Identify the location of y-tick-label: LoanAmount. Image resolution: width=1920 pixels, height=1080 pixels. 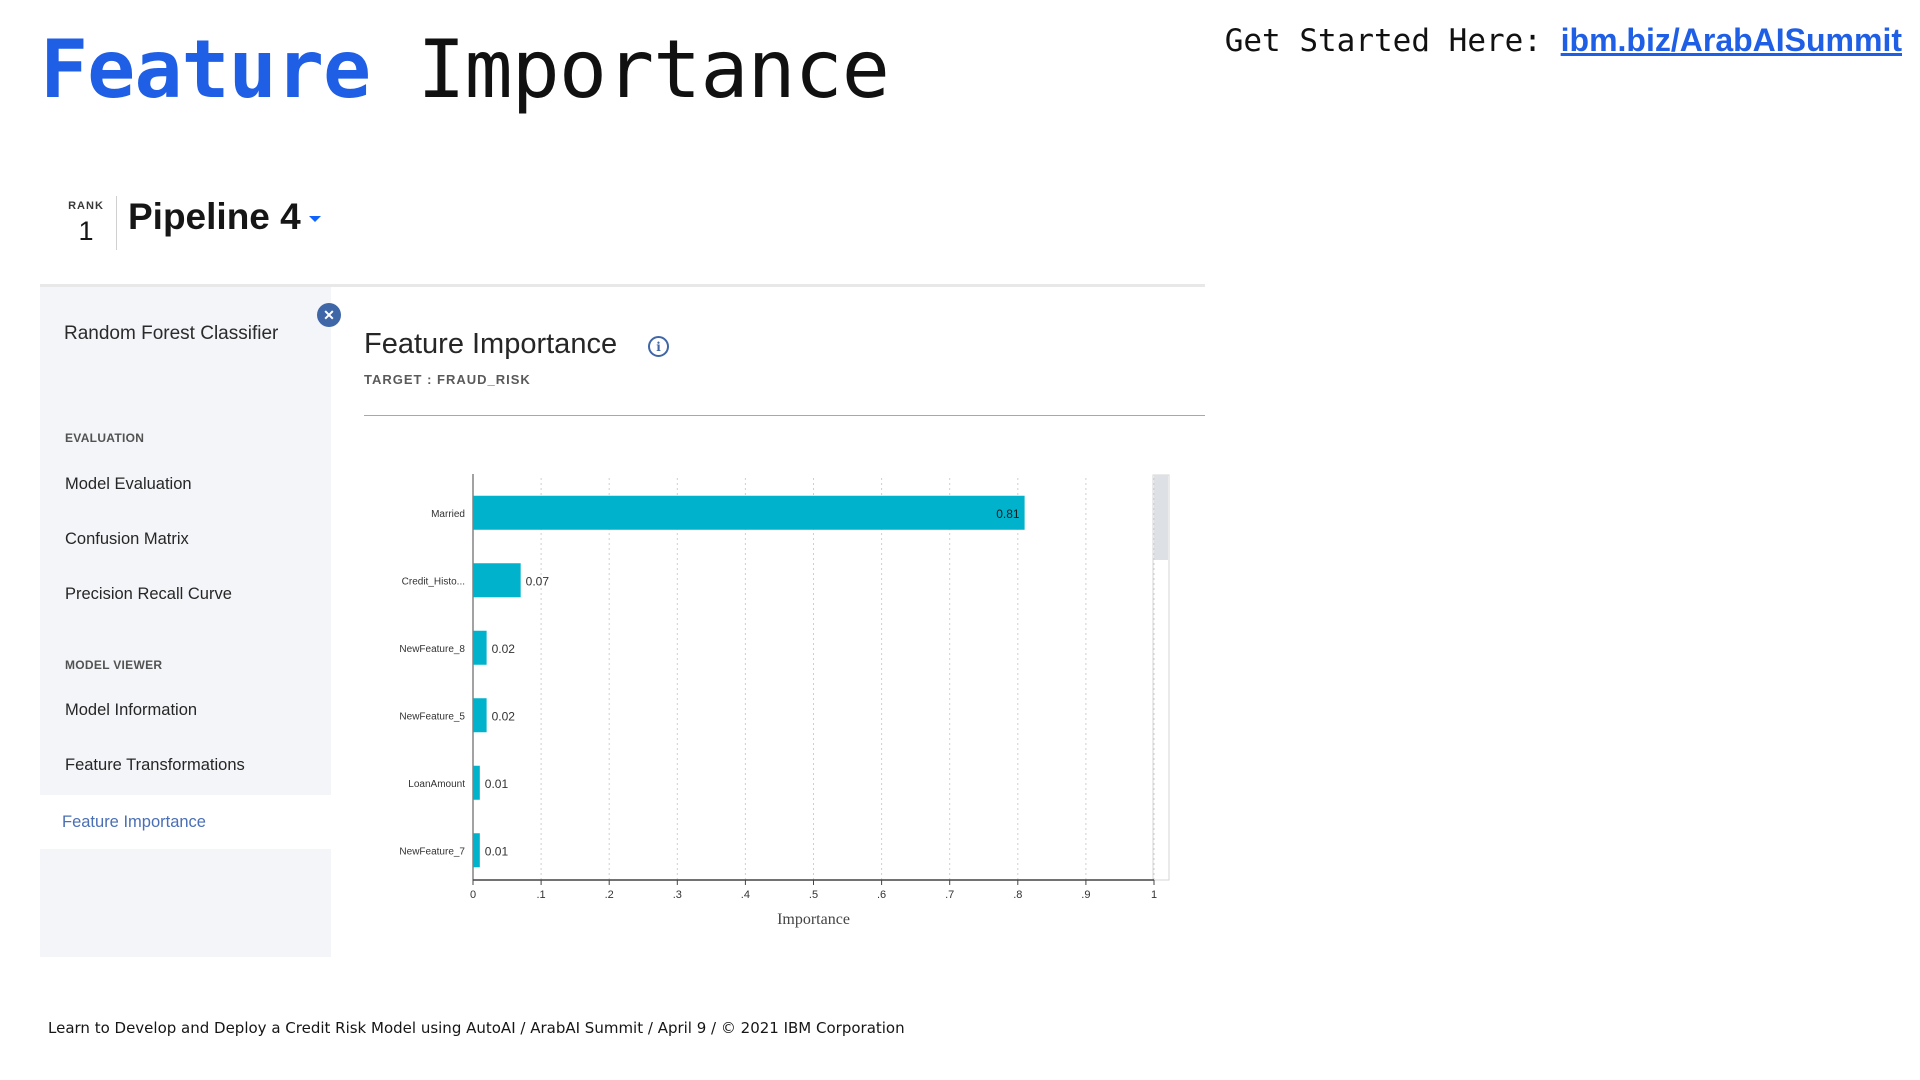
(436, 784).